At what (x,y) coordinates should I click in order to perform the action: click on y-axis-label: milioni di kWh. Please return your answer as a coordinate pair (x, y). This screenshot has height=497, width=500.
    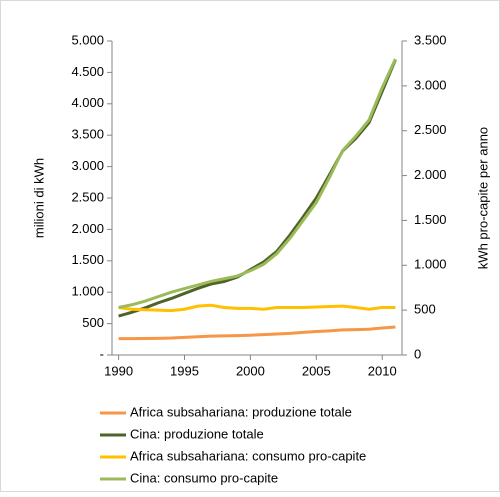
    Looking at the image, I should click on (38, 198).